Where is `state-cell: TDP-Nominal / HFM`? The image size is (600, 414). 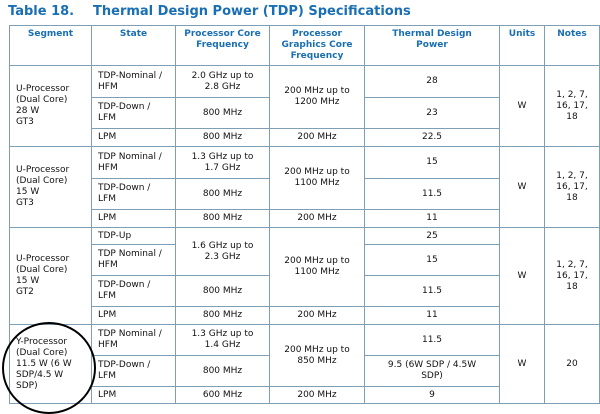 state-cell: TDP-Nominal / HFM is located at coordinates (133, 81).